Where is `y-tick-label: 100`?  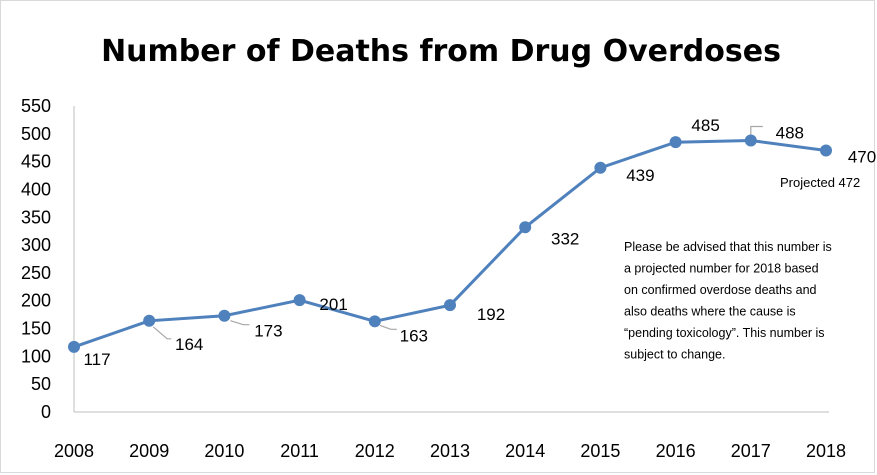 y-tick-label: 100 is located at coordinates (36, 356).